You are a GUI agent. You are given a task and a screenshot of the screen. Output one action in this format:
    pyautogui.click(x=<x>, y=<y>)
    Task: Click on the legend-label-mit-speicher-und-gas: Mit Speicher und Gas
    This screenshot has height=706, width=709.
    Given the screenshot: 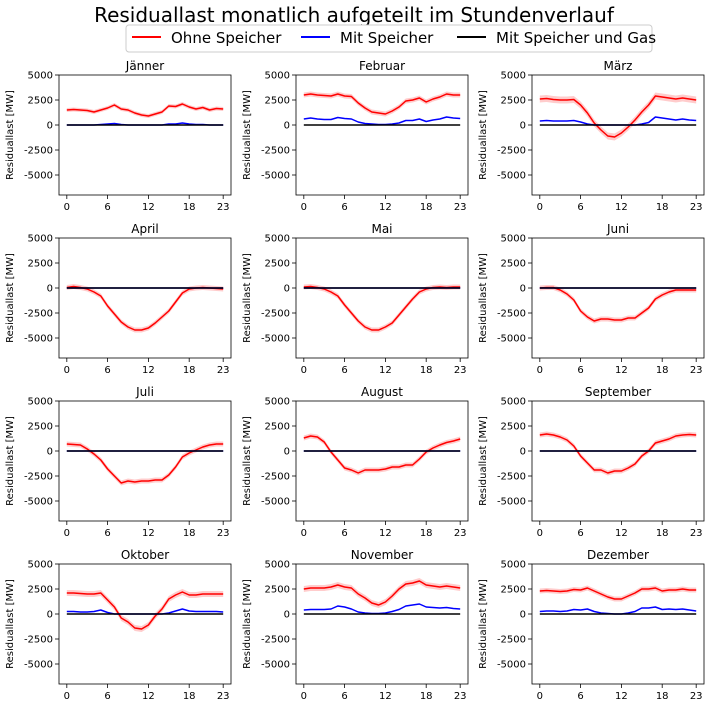 What is the action you would take?
    pyautogui.click(x=576, y=38)
    